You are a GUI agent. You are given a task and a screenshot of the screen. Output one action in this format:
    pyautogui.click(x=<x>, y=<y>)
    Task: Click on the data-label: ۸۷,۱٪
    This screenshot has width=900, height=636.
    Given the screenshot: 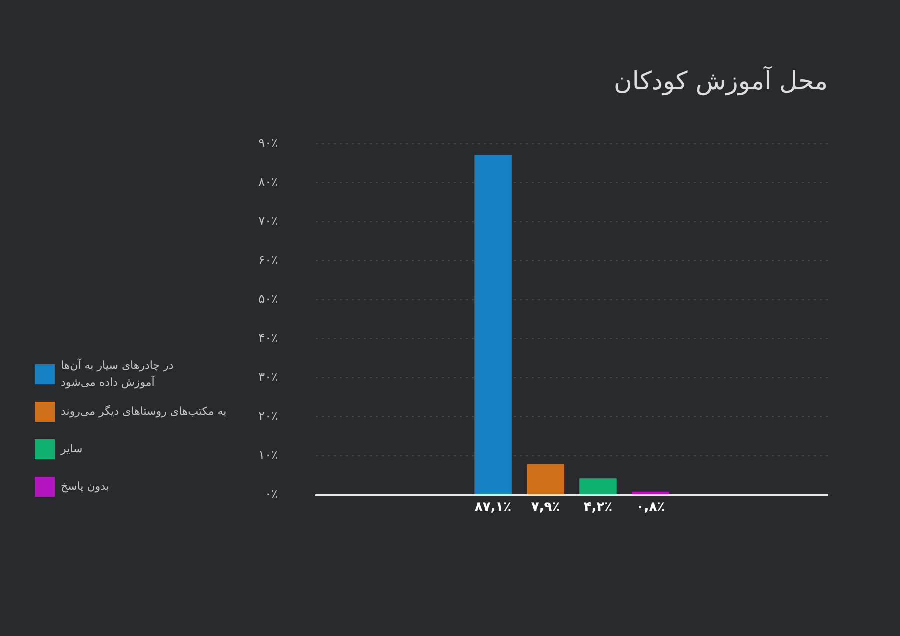 What is the action you would take?
    pyautogui.click(x=493, y=507)
    